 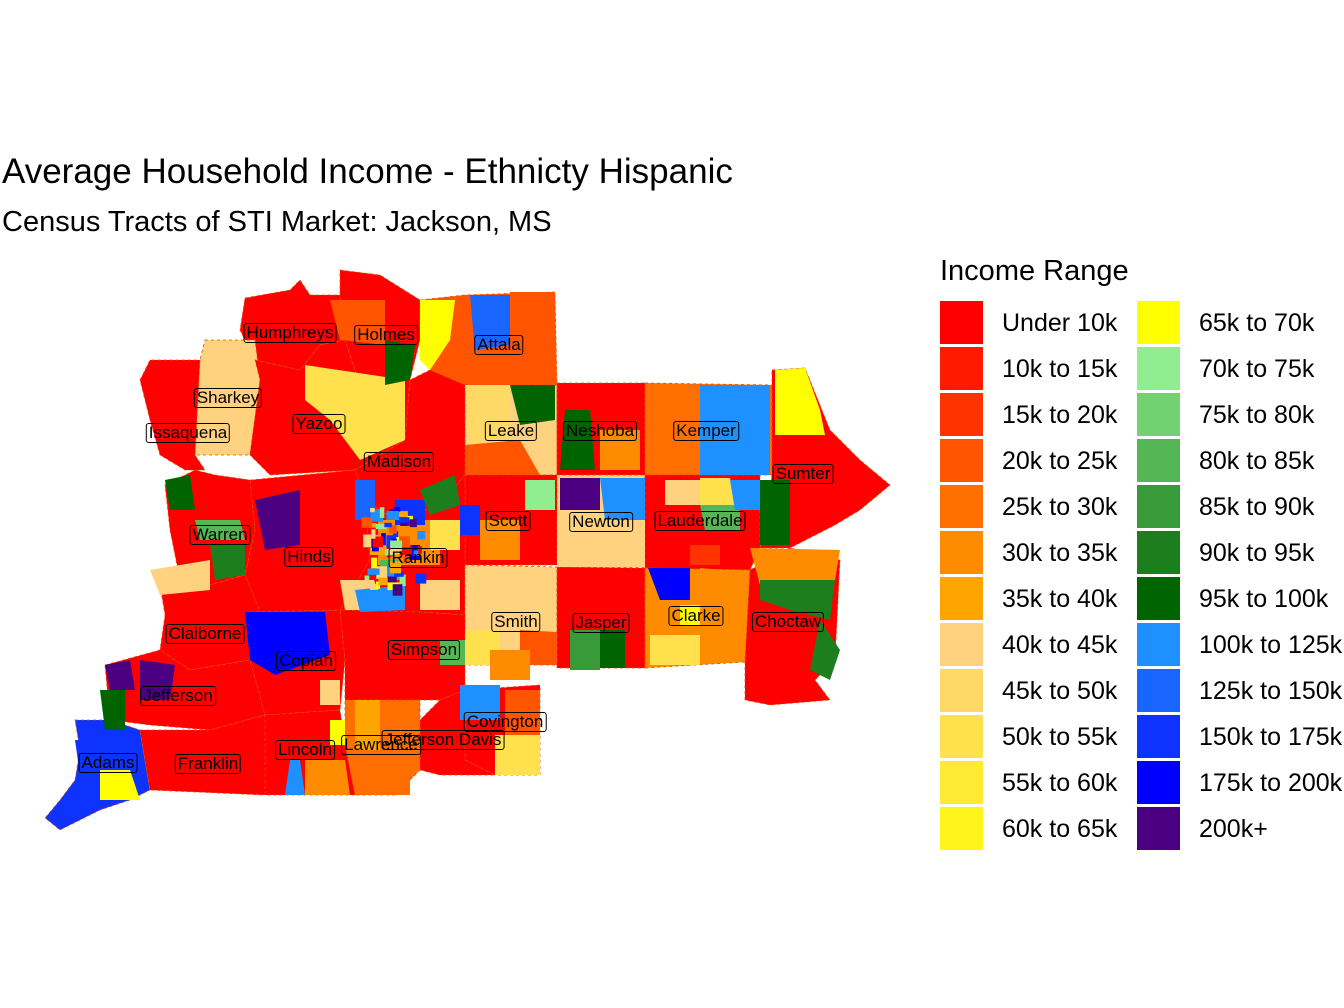 What do you see at coordinates (1060, 415) in the screenshot?
I see `legend-label: 15k to 20k` at bounding box center [1060, 415].